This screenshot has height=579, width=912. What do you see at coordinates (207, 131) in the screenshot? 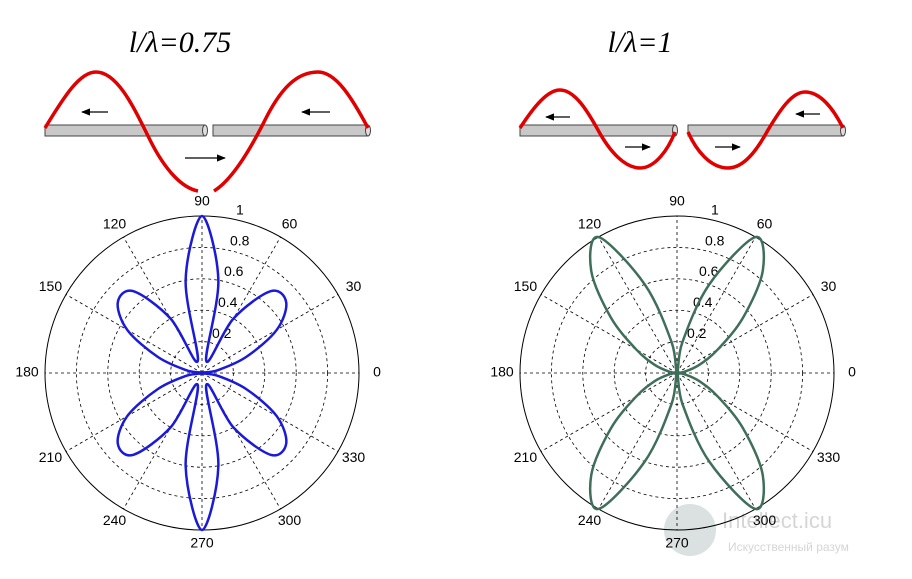
I see `dipole-left` at bounding box center [207, 131].